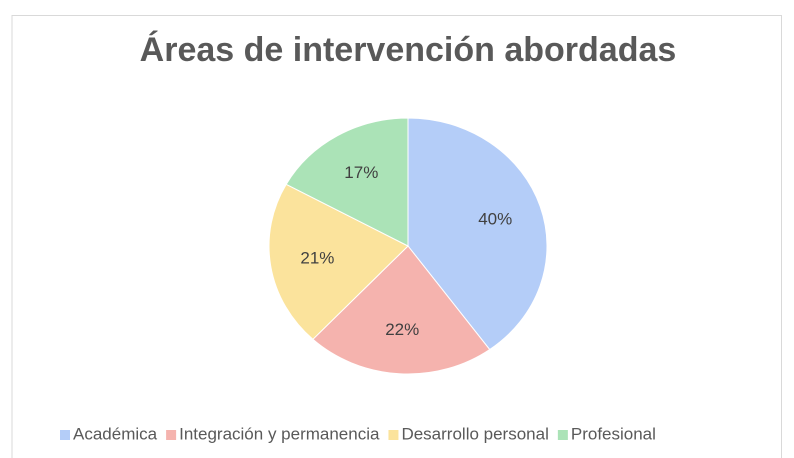  Describe the element at coordinates (613, 433) in the screenshot. I see `legend-label: Profesional` at that location.